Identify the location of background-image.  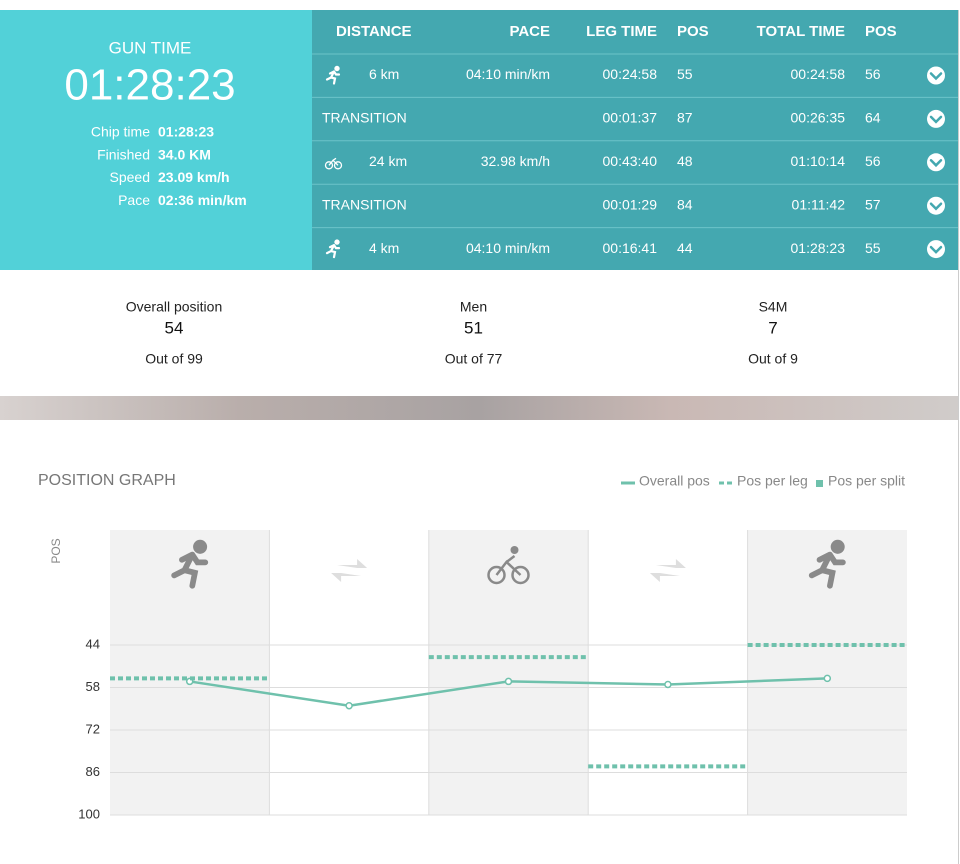
(479, 408).